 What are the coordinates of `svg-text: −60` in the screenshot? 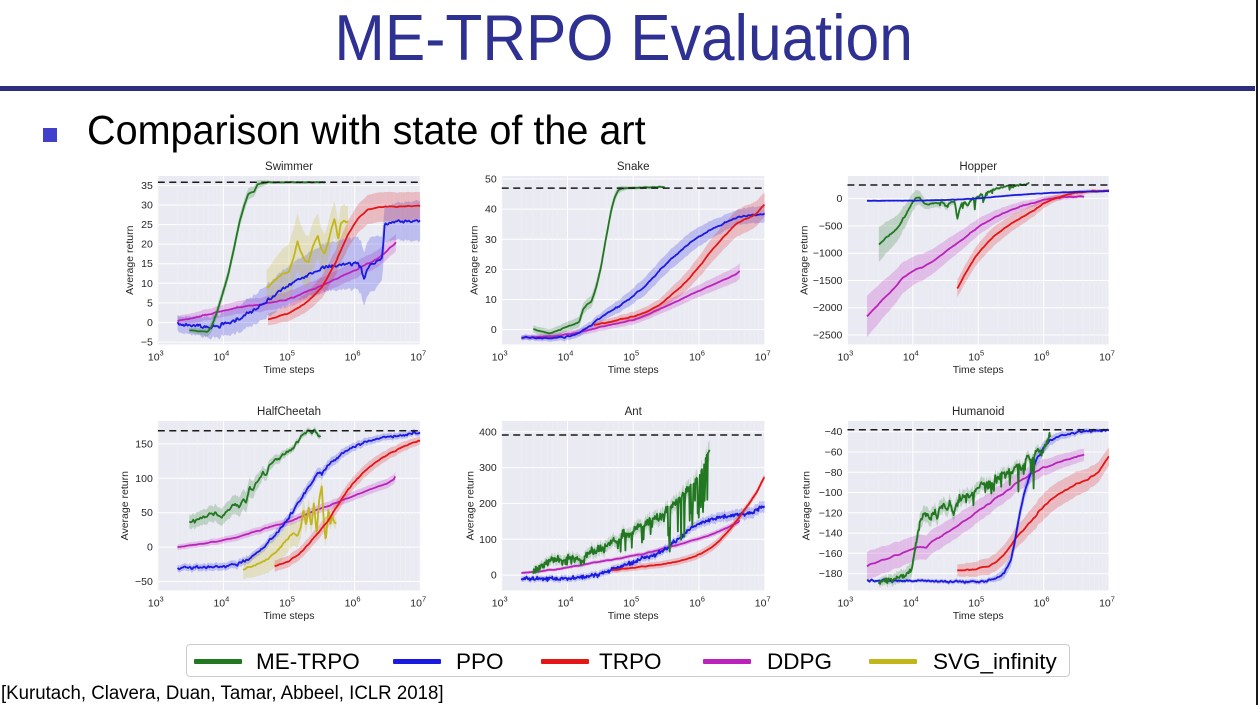 It's located at (834, 453).